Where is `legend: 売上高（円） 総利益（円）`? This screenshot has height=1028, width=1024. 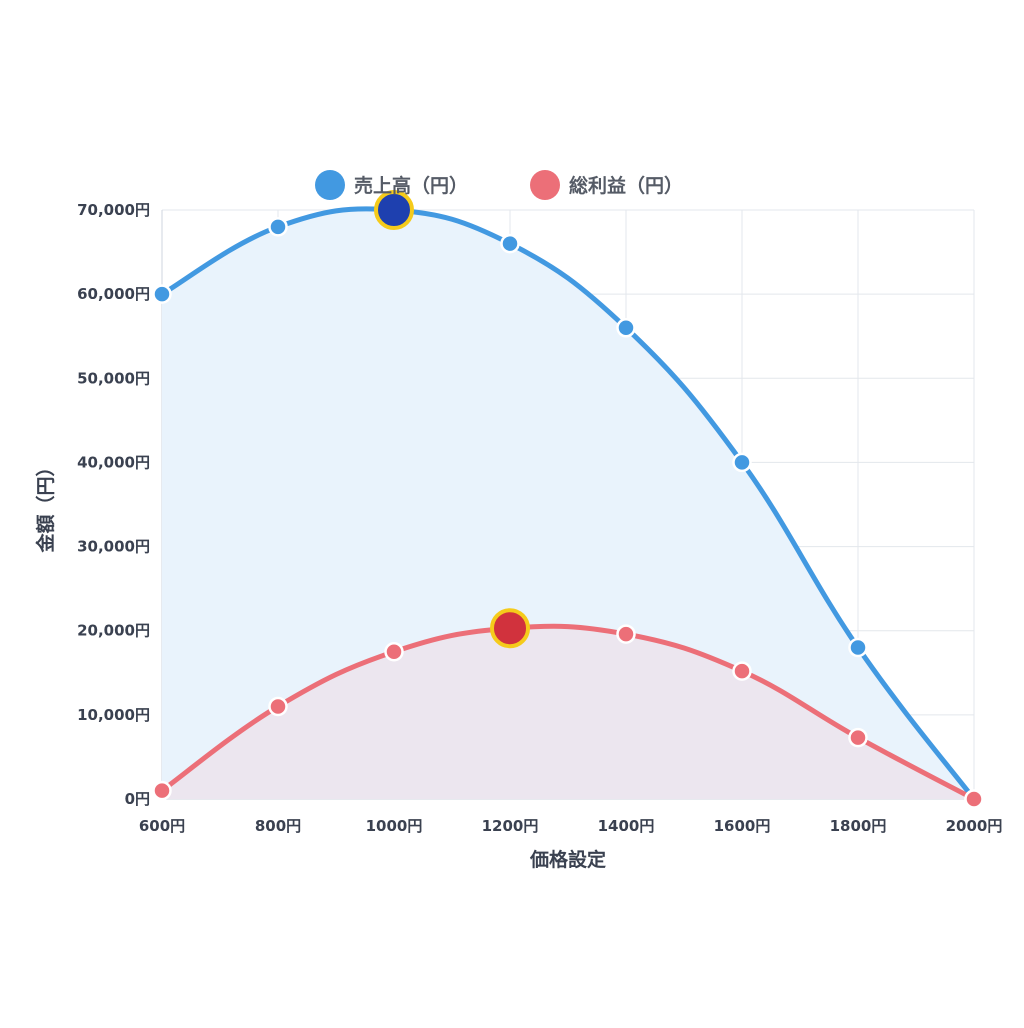
legend: 売上高（円） 総利益（円） is located at coordinates (499, 185).